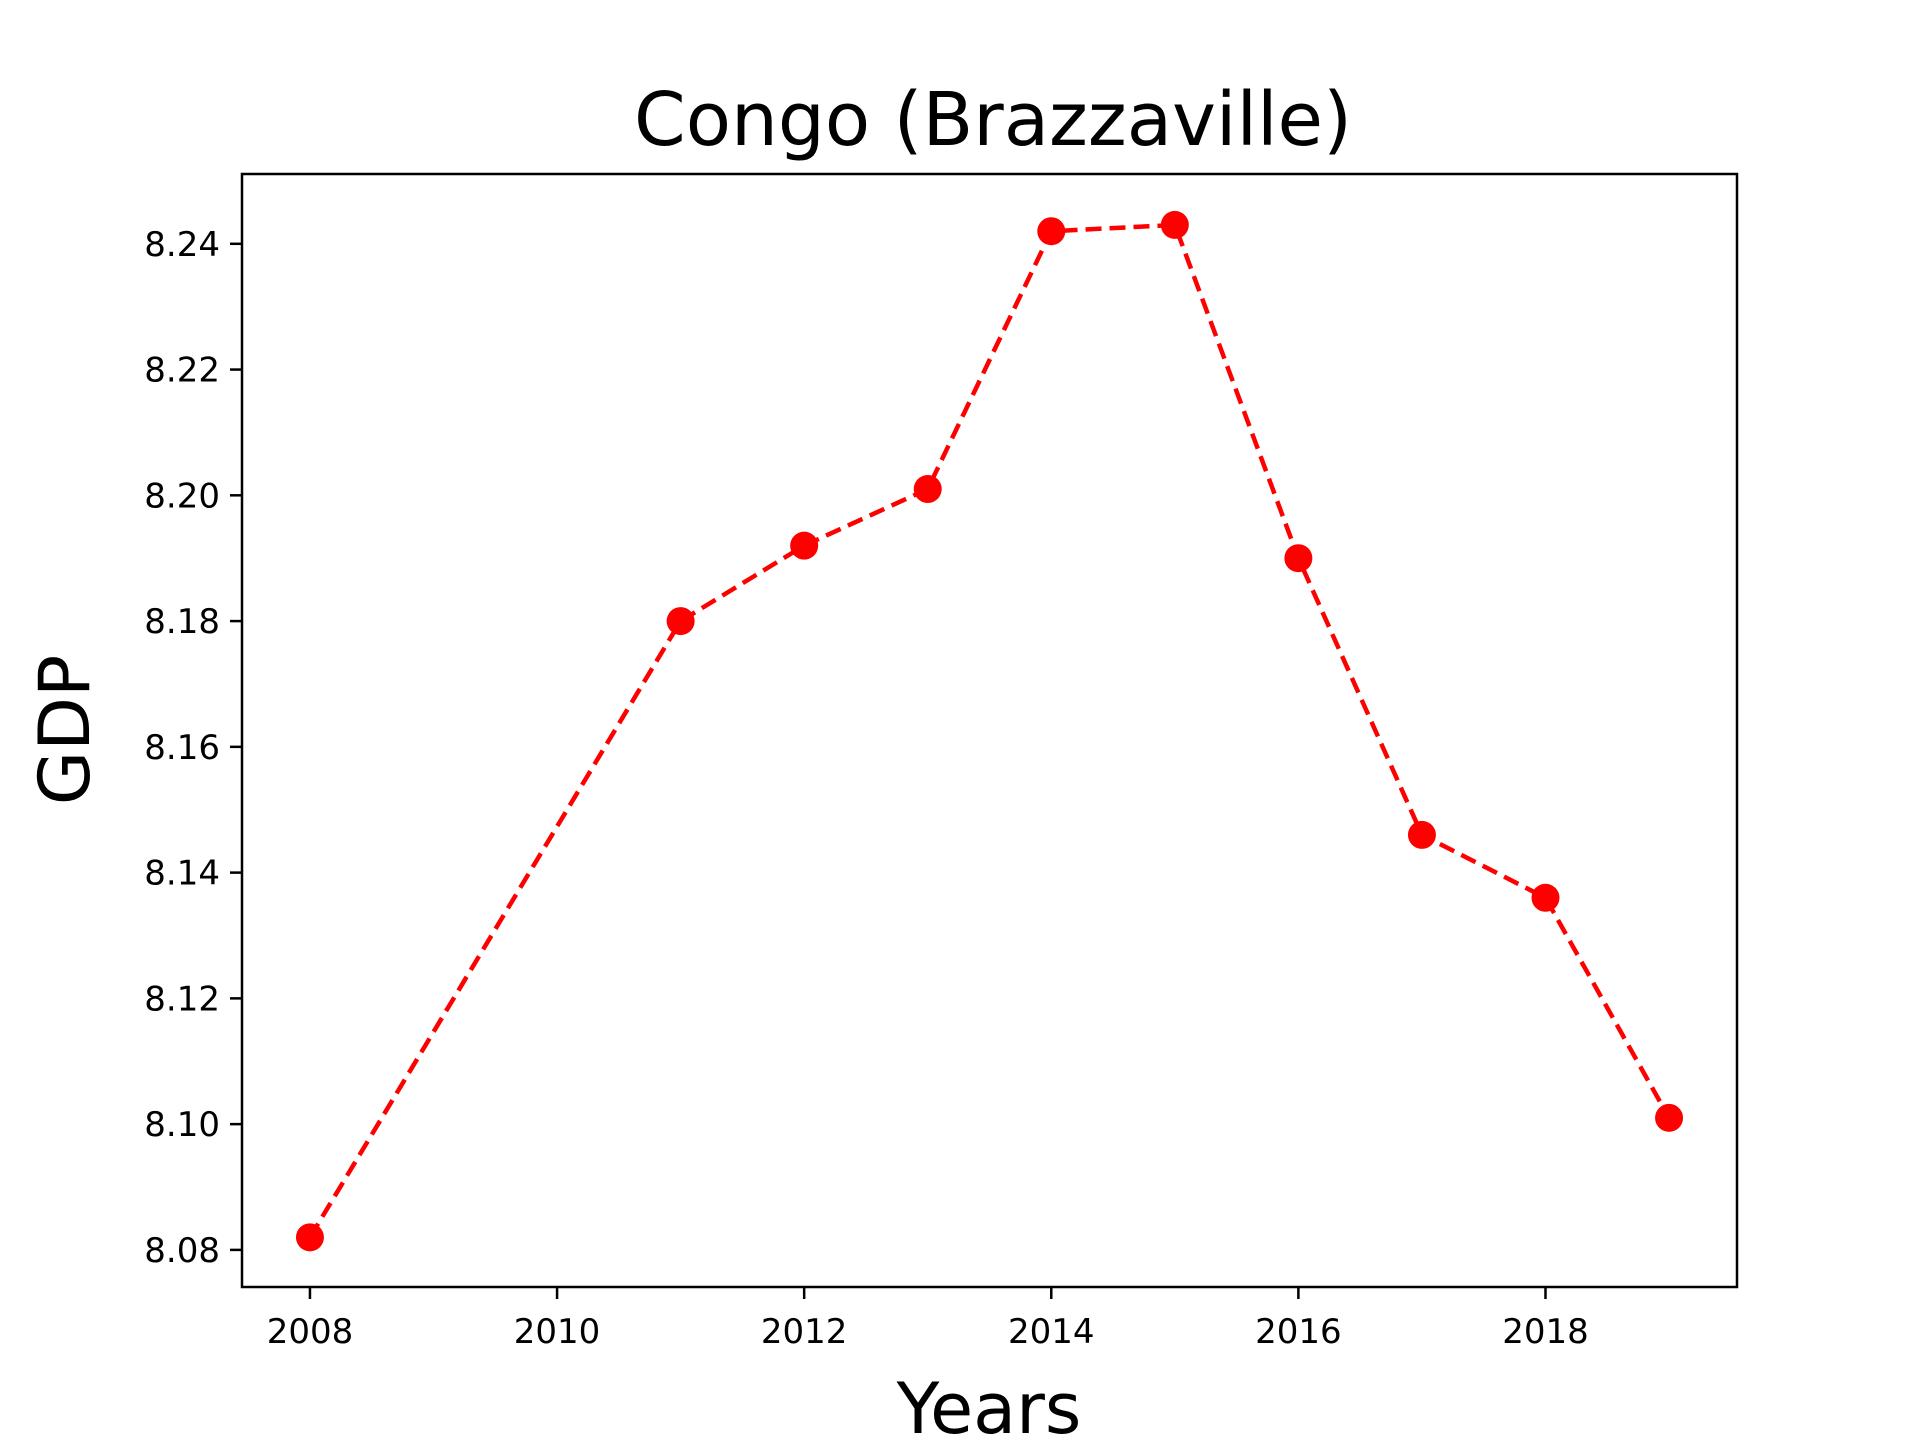  What do you see at coordinates (182, 245) in the screenshot?
I see `y-tick-label: 8.24` at bounding box center [182, 245].